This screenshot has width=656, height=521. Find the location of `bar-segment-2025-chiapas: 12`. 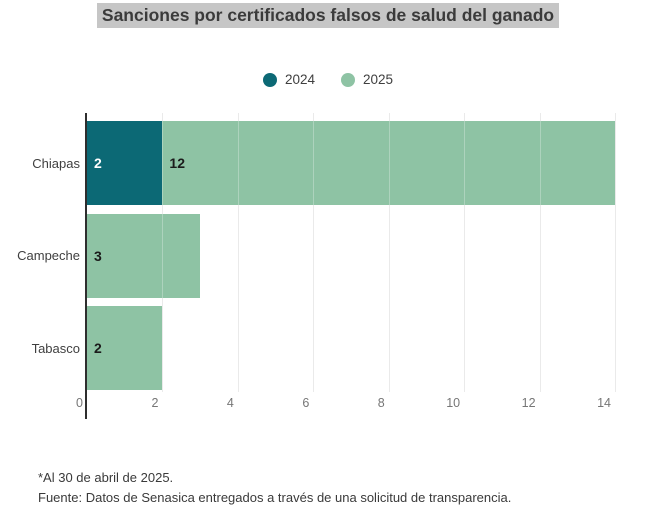

bar-segment-2025-chiapas: 12 is located at coordinates (388, 163).